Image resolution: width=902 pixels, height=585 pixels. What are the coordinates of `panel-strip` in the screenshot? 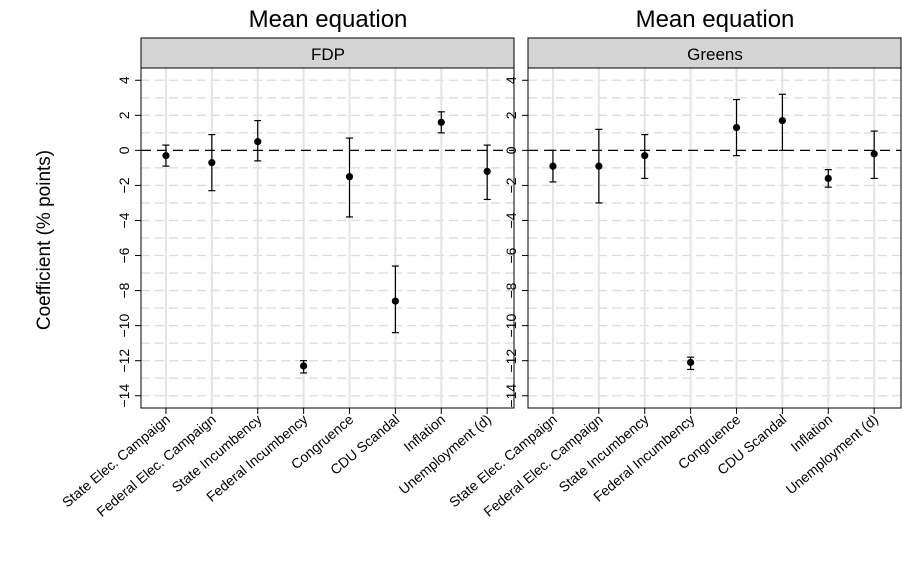 It's located at (327, 53).